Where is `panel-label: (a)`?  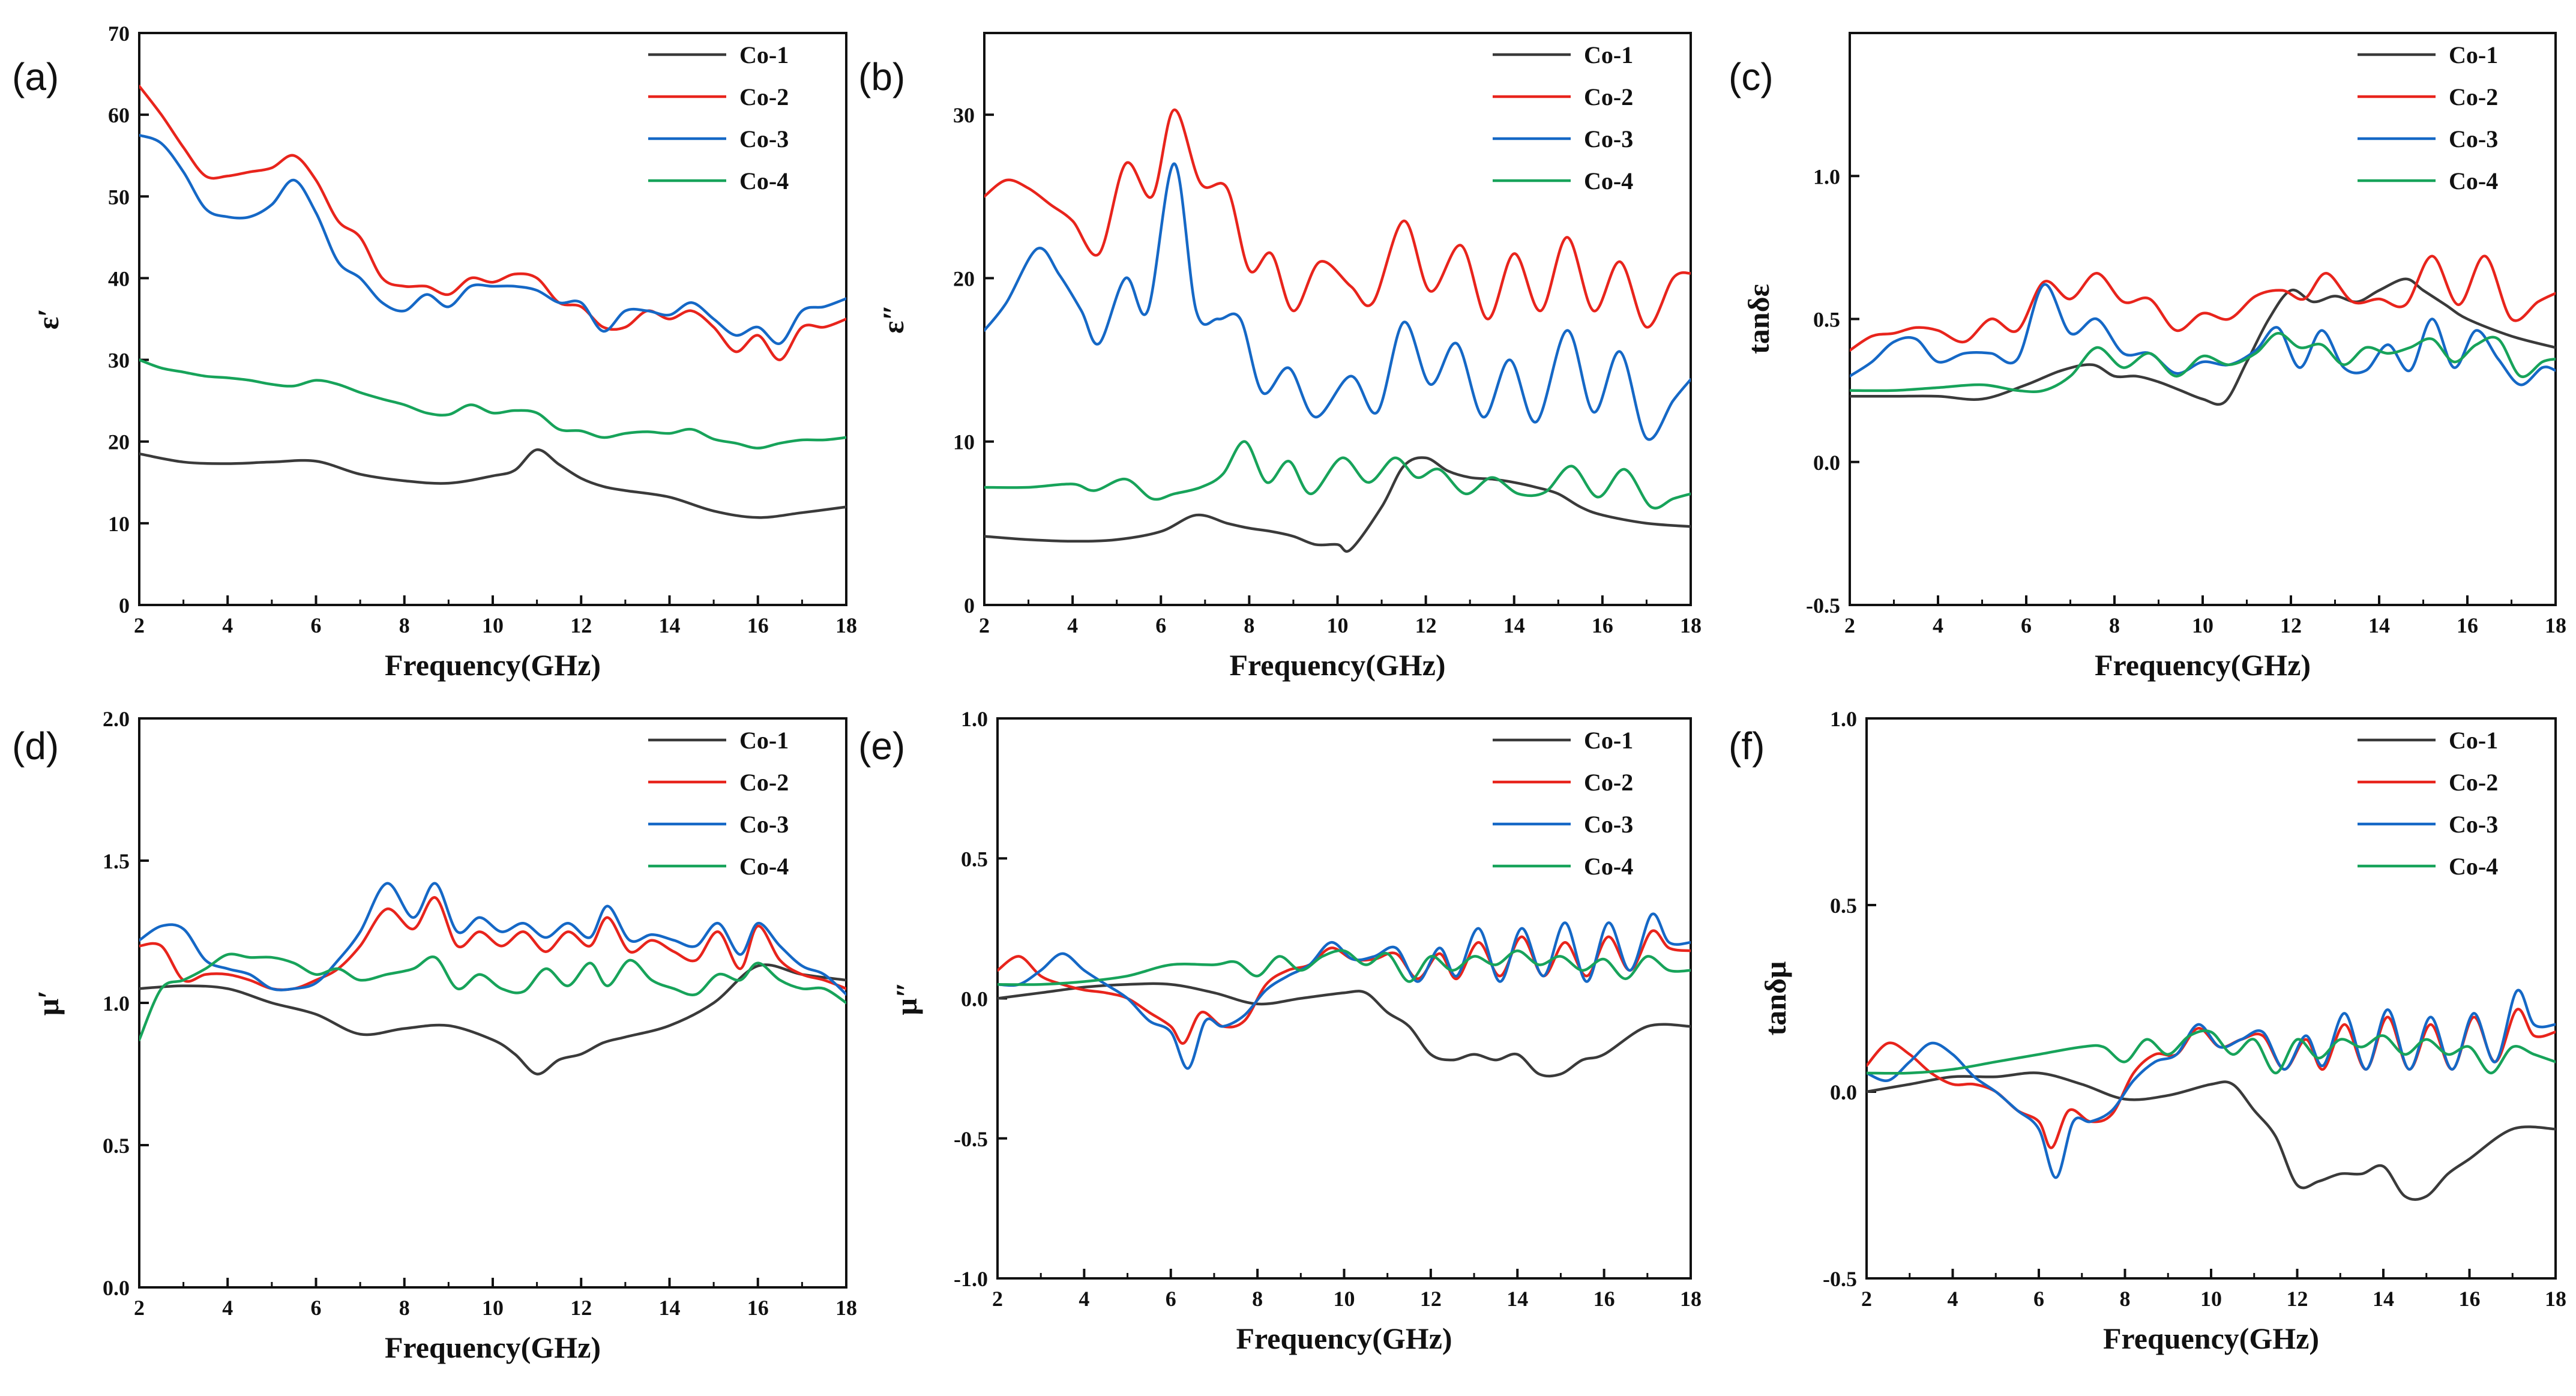
panel-label: (a) is located at coordinates (35, 76).